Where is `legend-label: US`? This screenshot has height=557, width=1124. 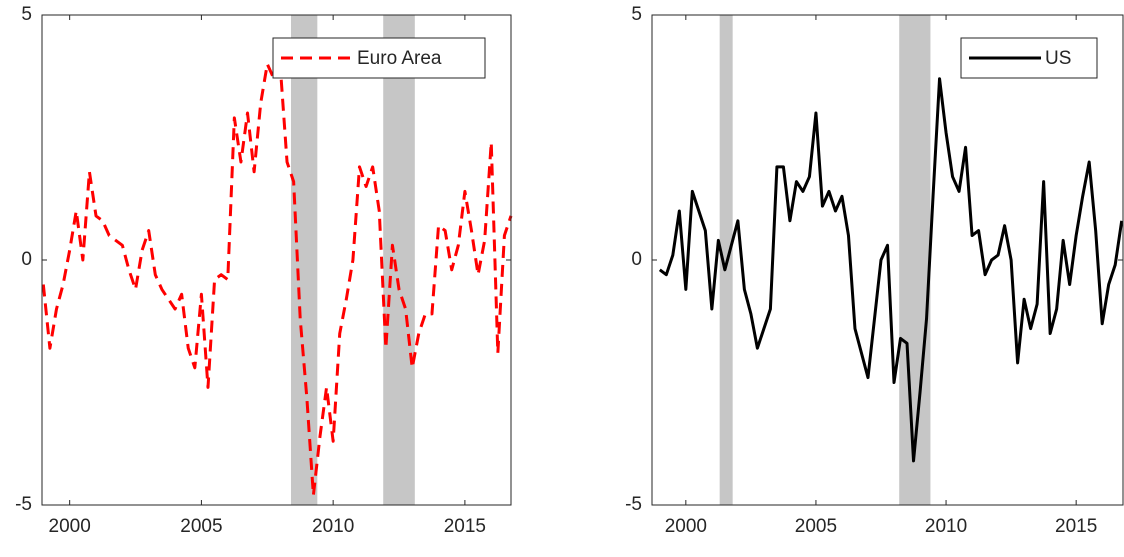
legend-label: US is located at coordinates (1058, 58).